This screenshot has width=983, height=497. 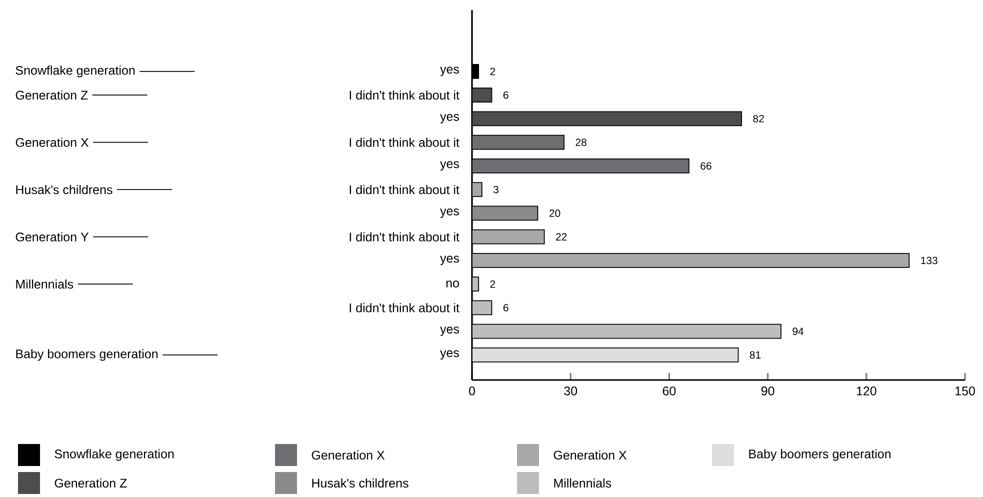 What do you see at coordinates (929, 260) in the screenshot?
I see `data-label: 133` at bounding box center [929, 260].